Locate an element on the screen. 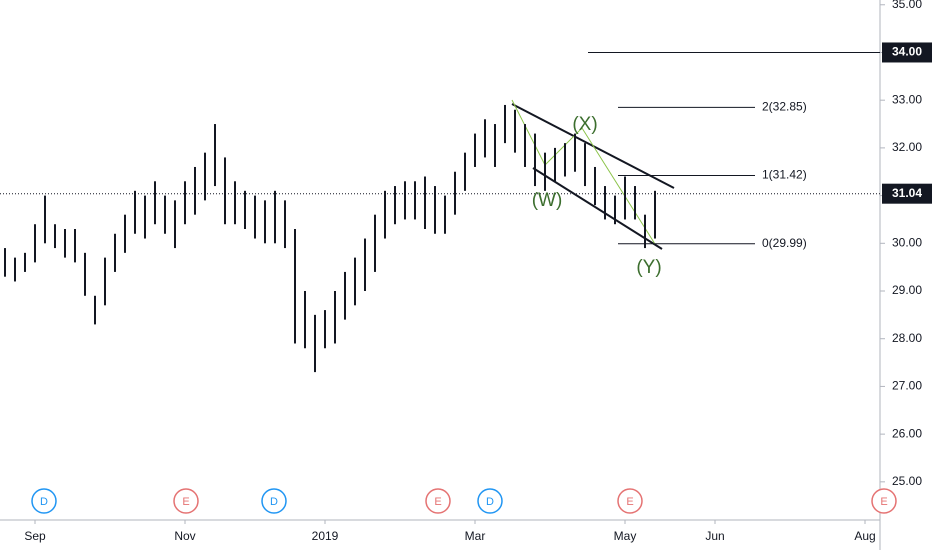 The width and height of the screenshot is (932, 550). target-badge is located at coordinates (907, 52).